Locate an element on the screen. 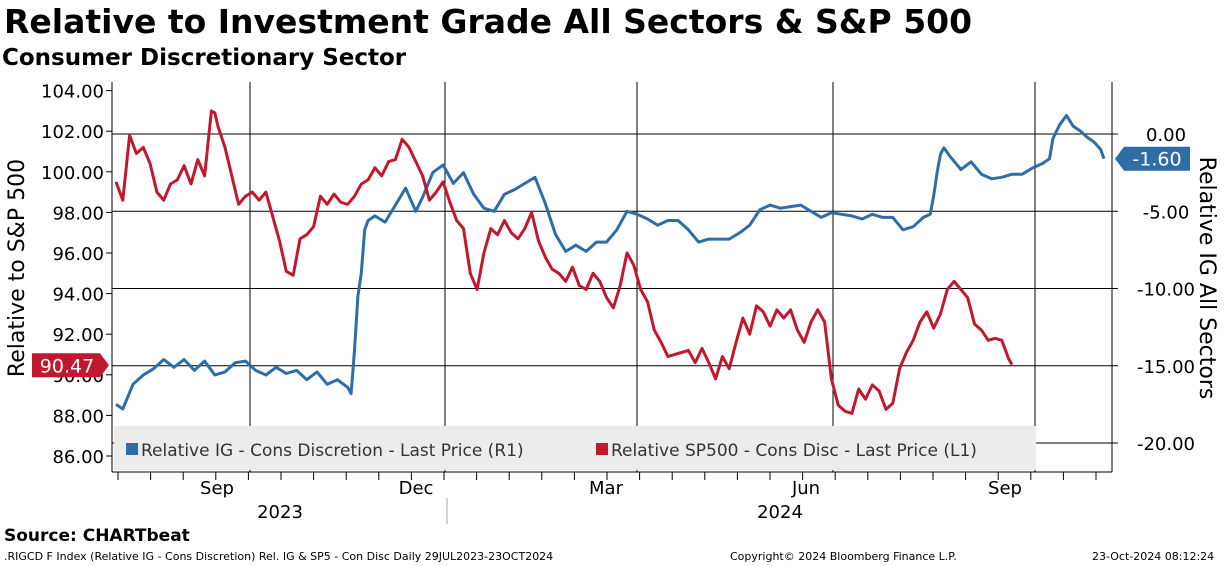 The width and height of the screenshot is (1224, 566). x-axis: Sep Dec Mar Jun Sep 2023 2024 is located at coordinates (607, 498).